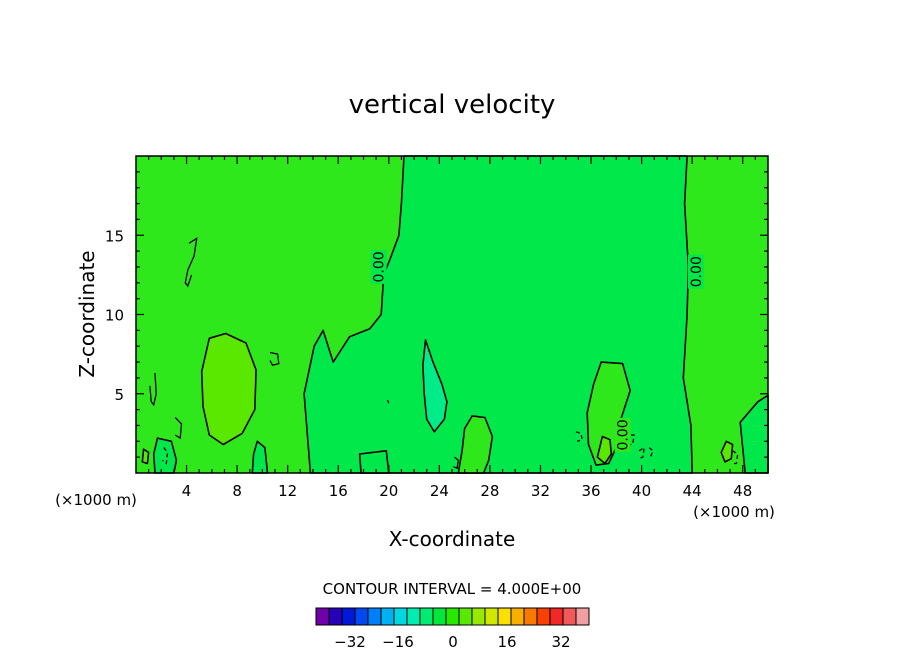 This screenshot has width=904, height=654. What do you see at coordinates (439, 491) in the screenshot?
I see `x-tick-label: 24` at bounding box center [439, 491].